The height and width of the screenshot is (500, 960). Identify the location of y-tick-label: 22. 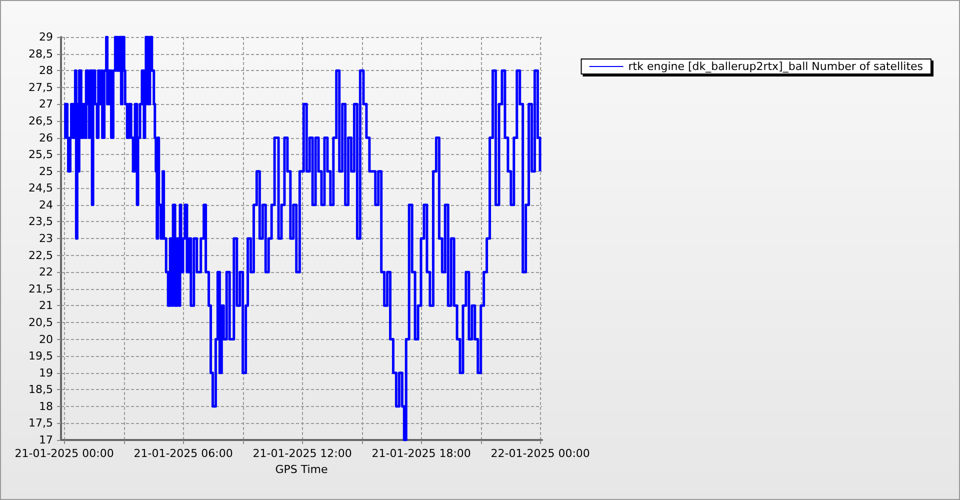
(46, 272).